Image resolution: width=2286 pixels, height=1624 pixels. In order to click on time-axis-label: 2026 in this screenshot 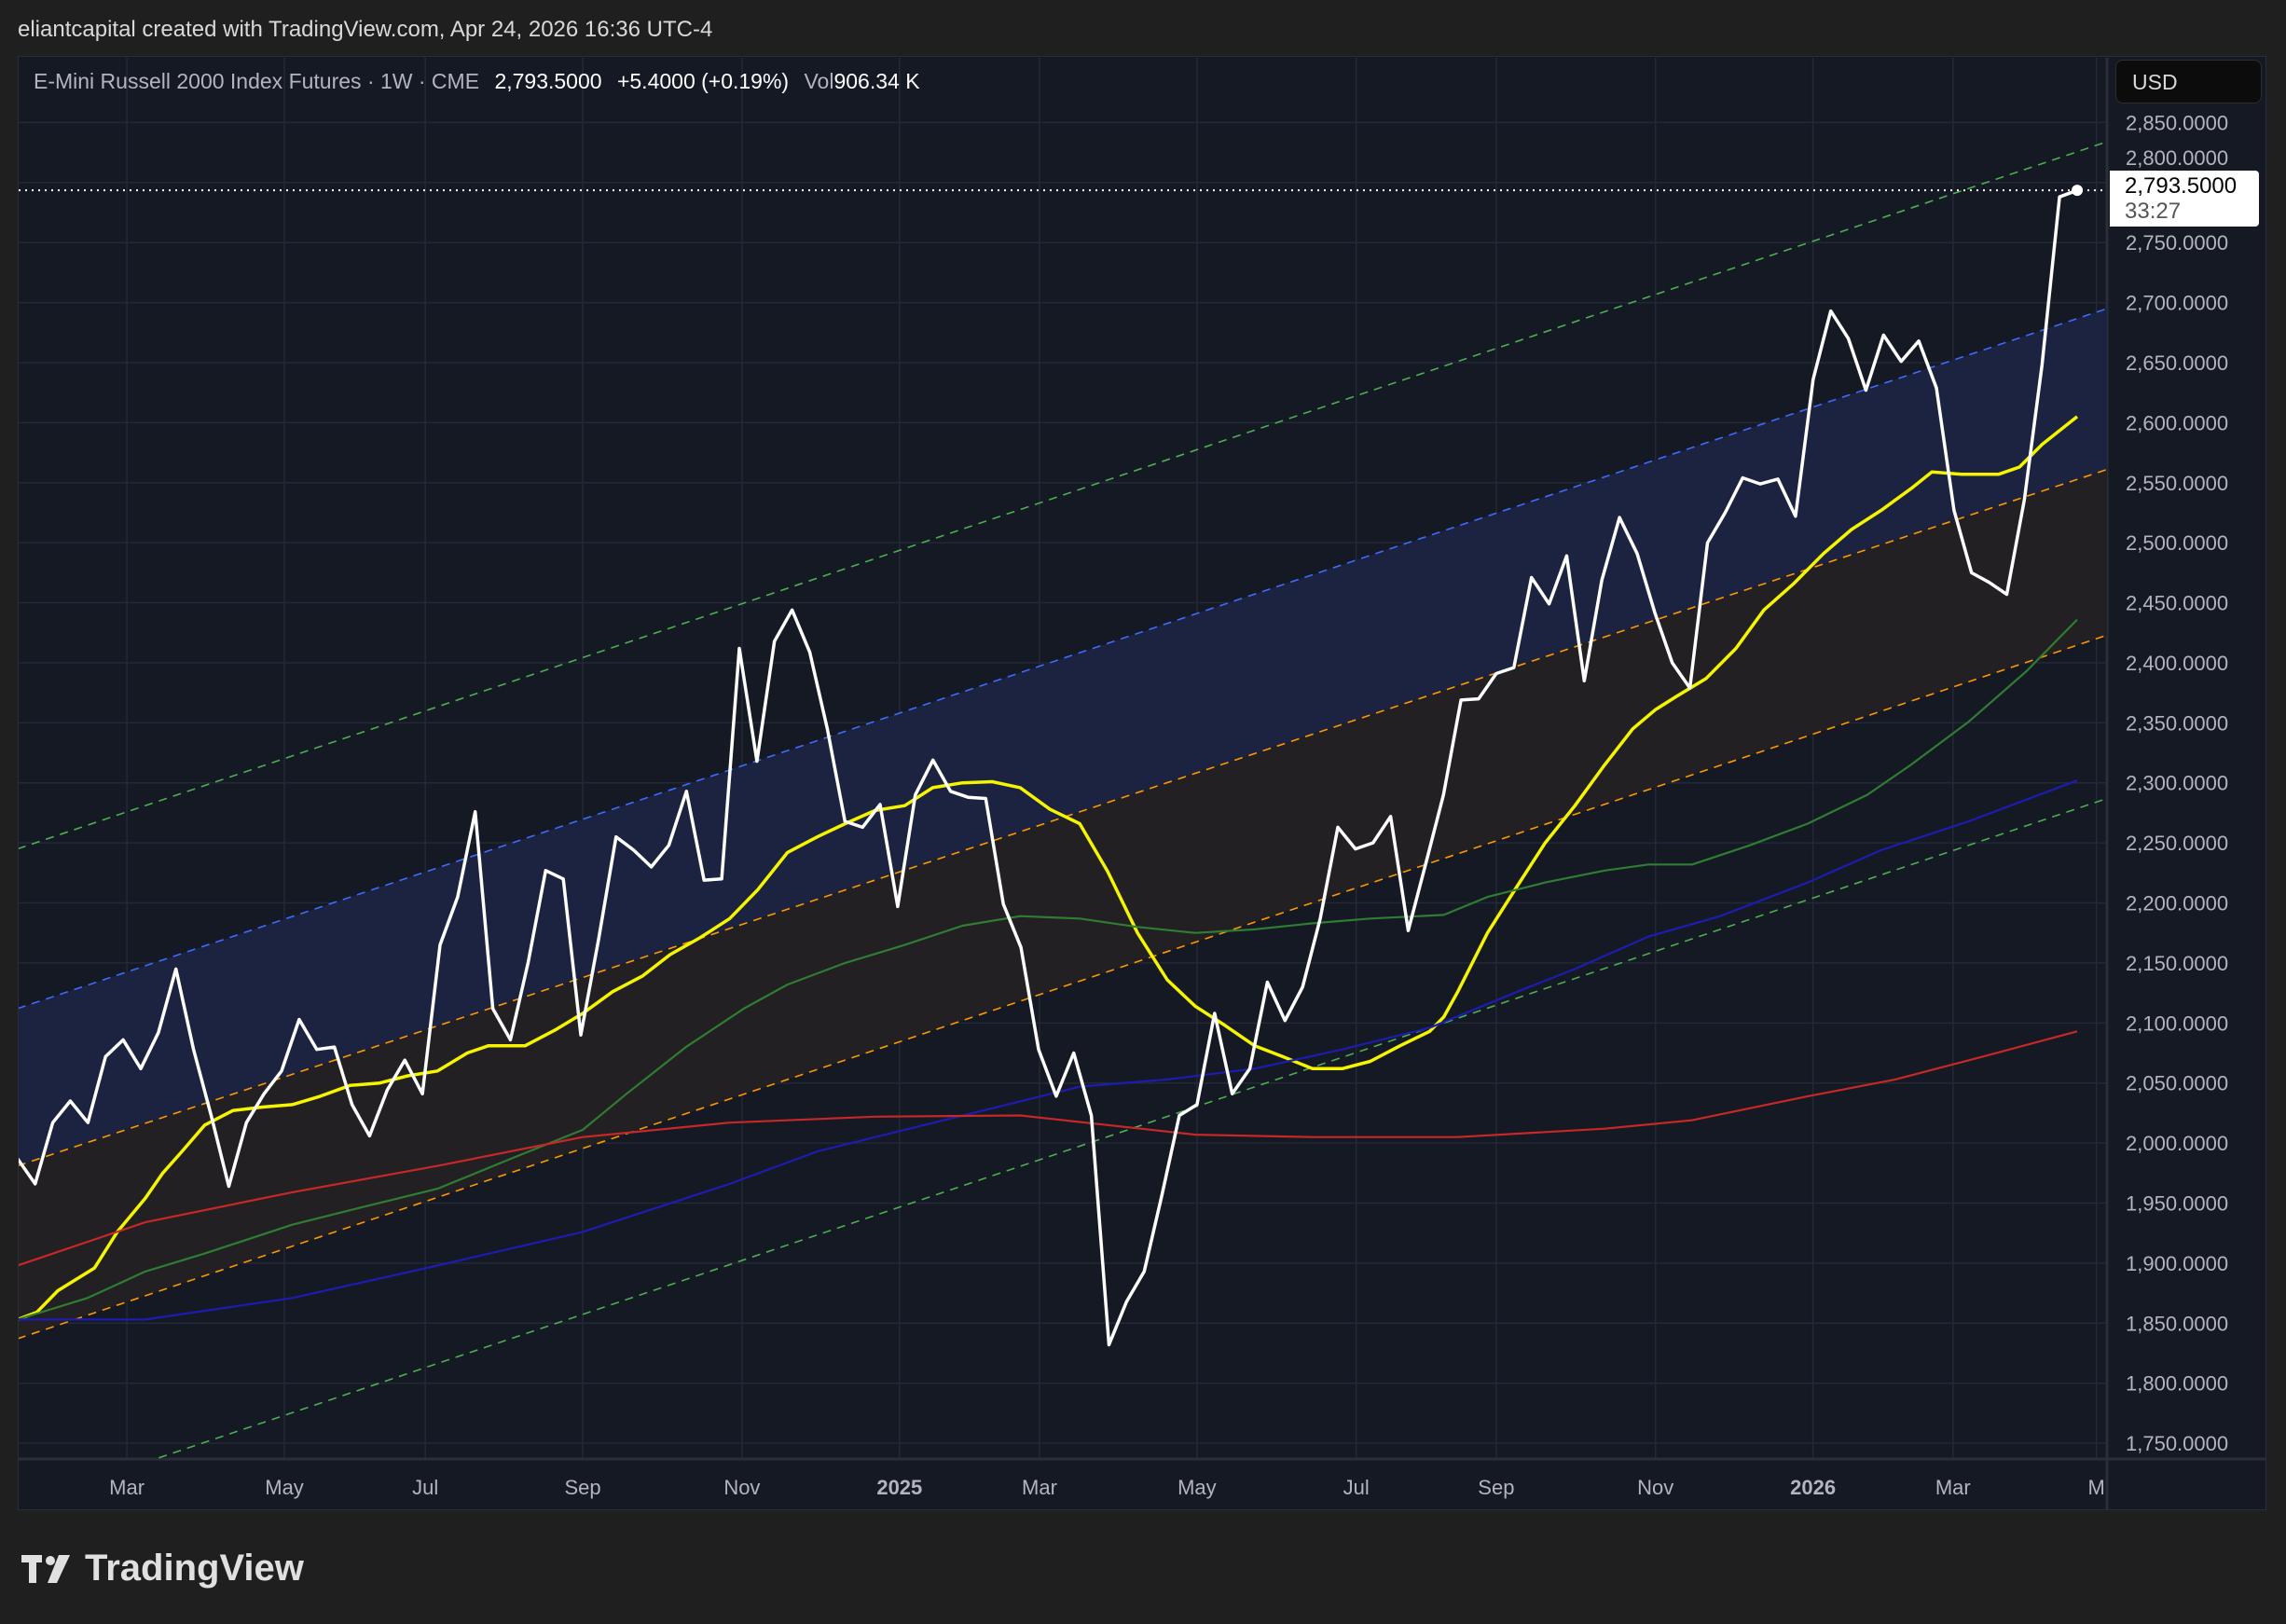, I will do `click(1813, 1487)`.